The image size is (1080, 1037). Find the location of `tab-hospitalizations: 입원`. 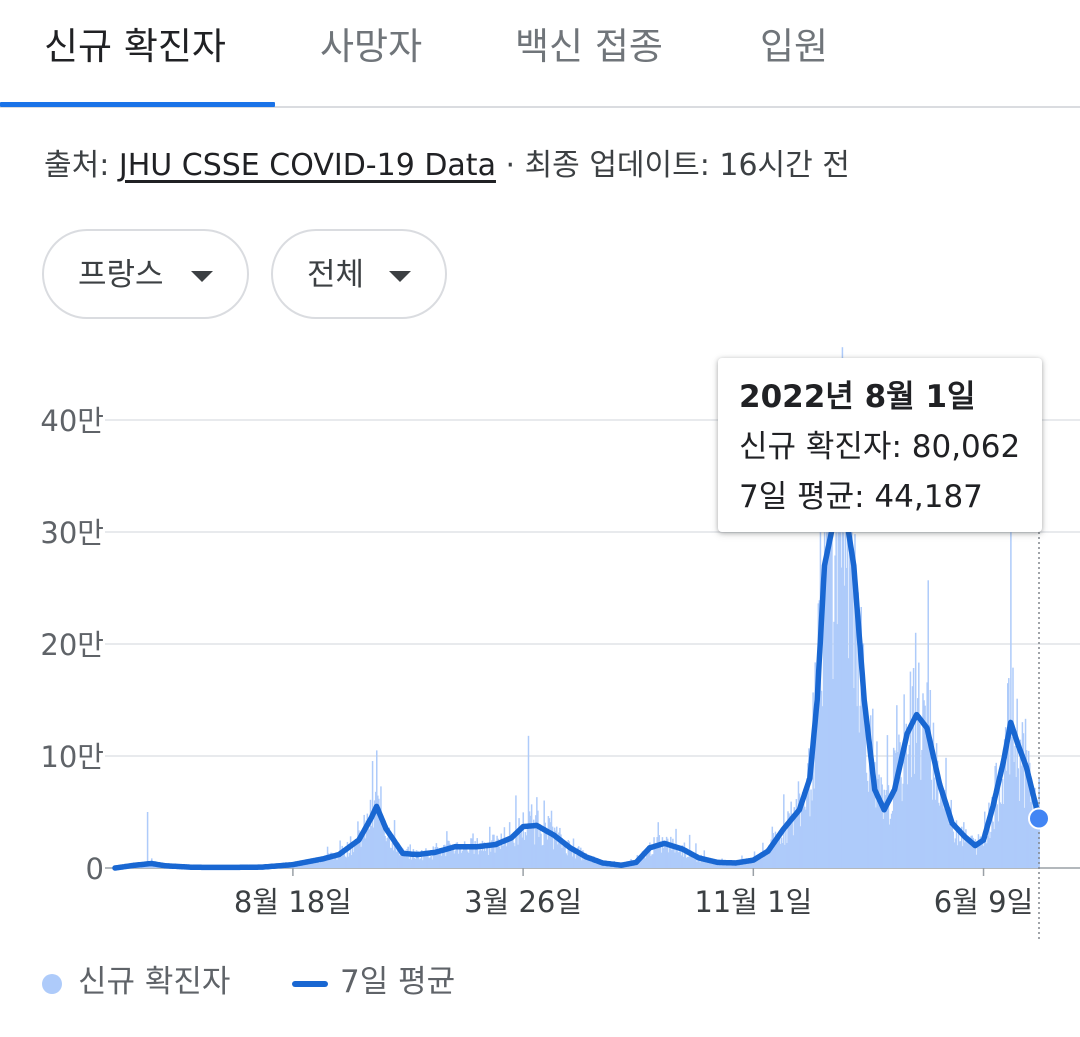

tab-hospitalizations: 입원 is located at coordinates (794, 46).